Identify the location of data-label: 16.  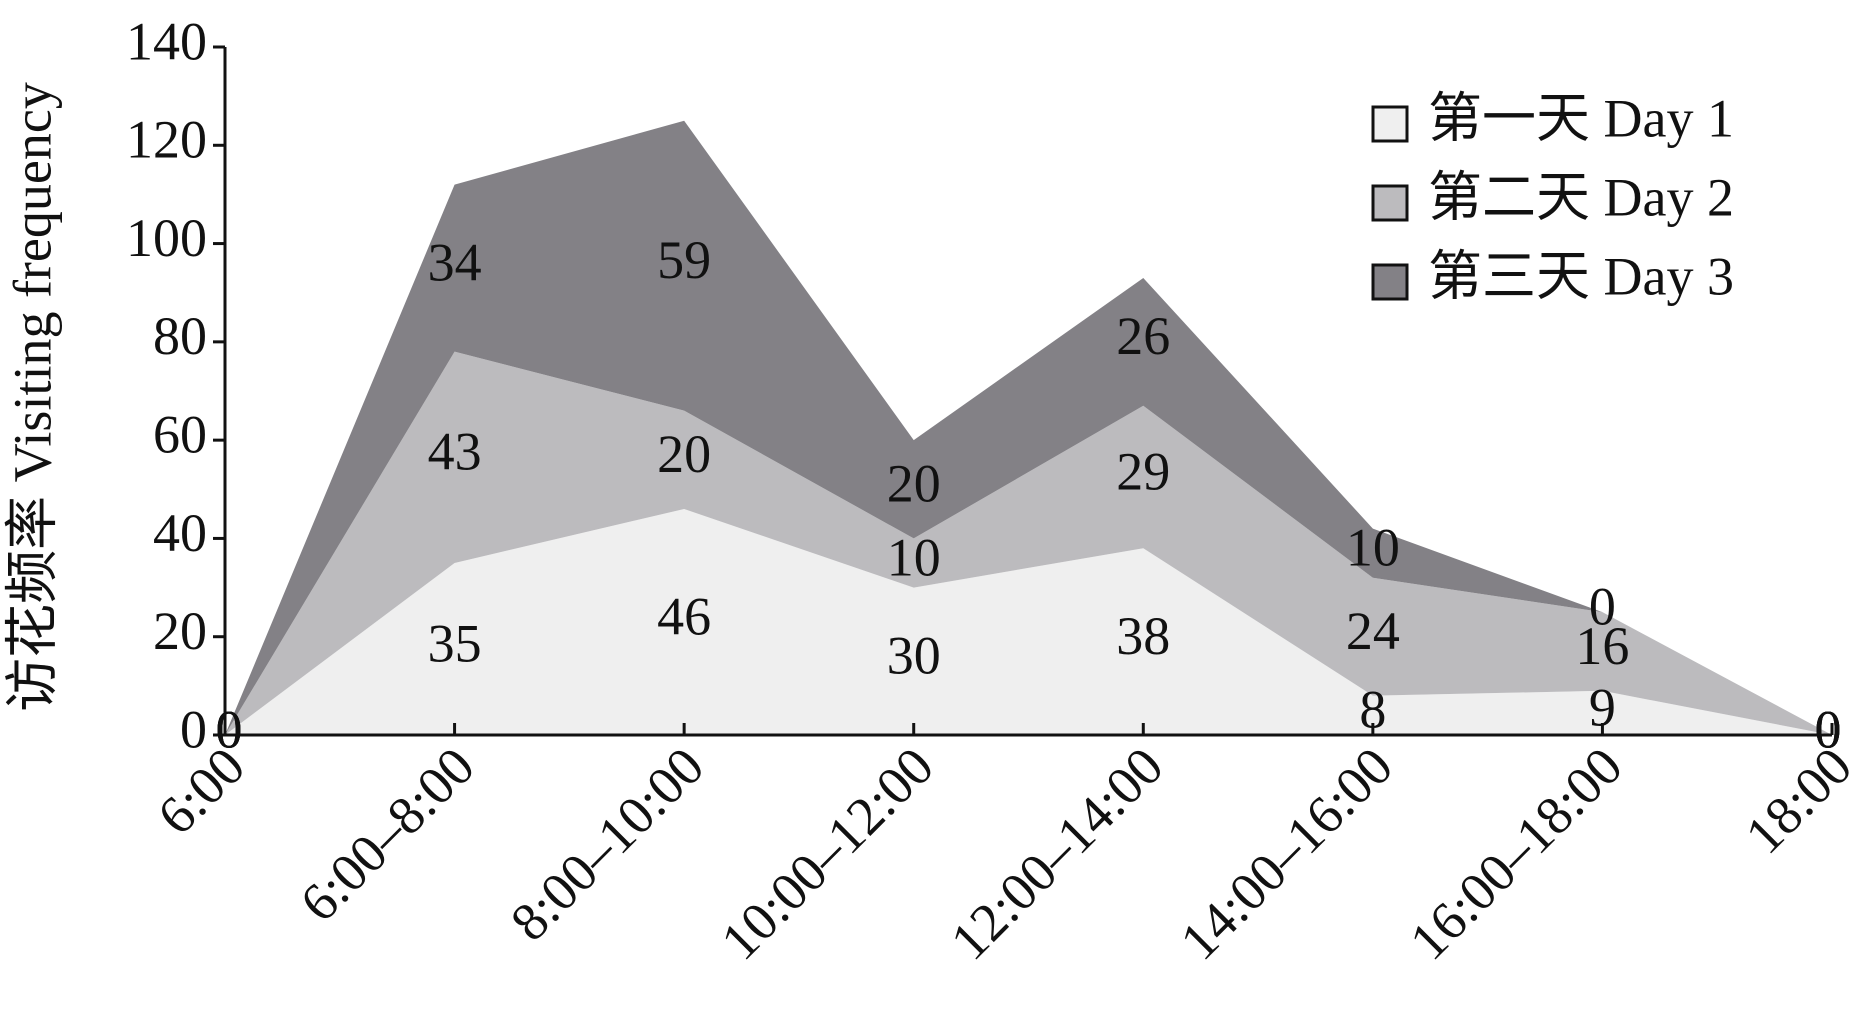
(1602, 646).